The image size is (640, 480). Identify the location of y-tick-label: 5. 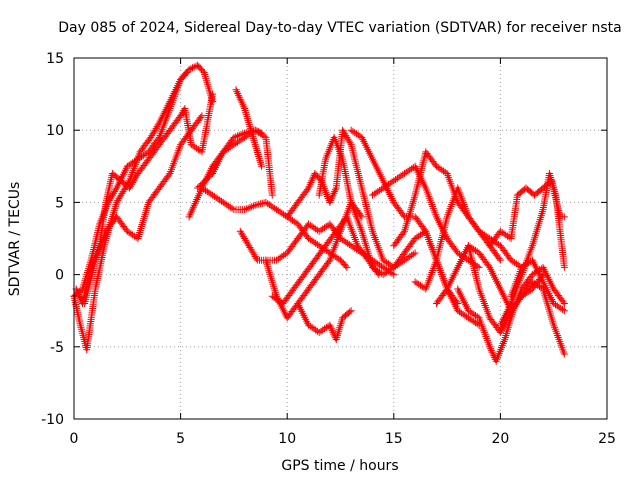
(59, 203).